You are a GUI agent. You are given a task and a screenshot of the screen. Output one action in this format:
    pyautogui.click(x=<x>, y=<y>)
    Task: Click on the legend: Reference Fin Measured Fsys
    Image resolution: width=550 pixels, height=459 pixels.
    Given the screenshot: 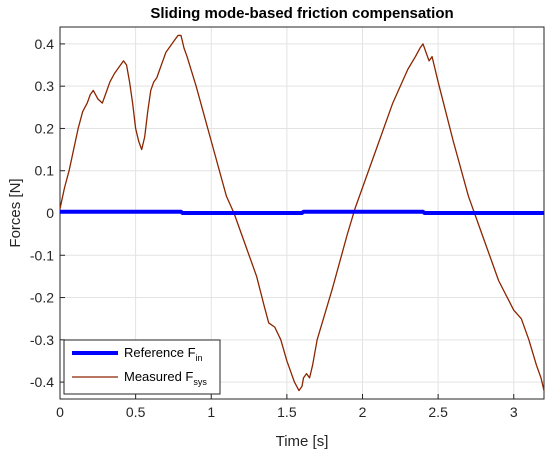 What is the action you would take?
    pyautogui.click(x=142, y=367)
    